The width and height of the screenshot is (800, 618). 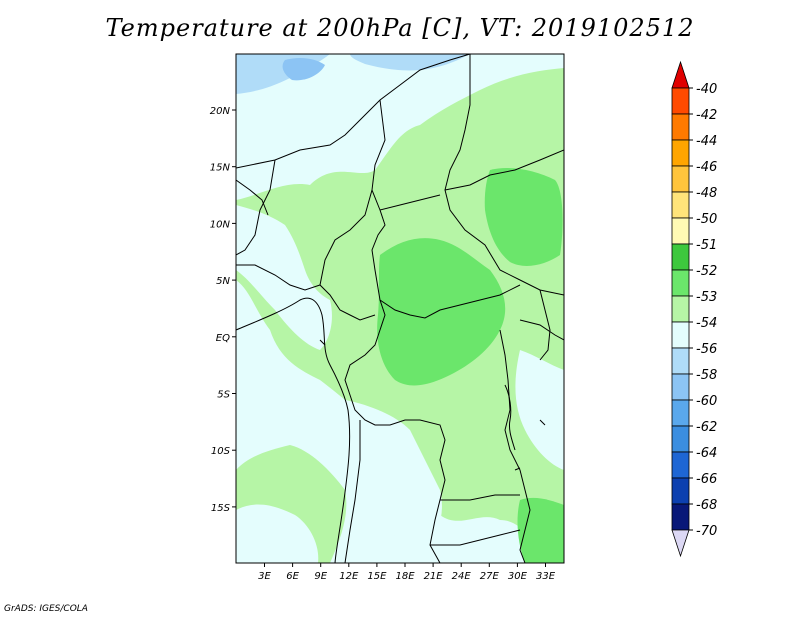 What do you see at coordinates (377, 576) in the screenshot?
I see `lon-tick-label: 15E` at bounding box center [377, 576].